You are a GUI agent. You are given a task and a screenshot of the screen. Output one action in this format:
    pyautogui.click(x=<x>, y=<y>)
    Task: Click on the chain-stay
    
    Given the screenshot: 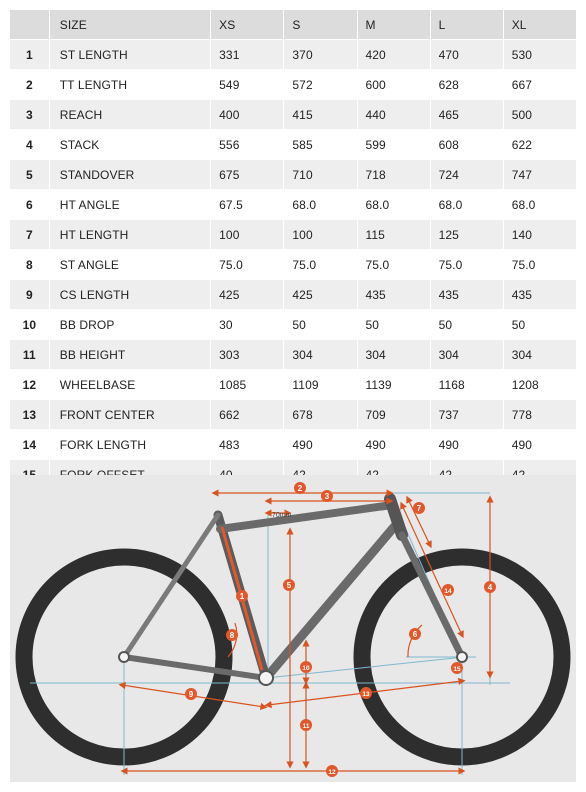 What is the action you would take?
    pyautogui.click(x=195, y=667)
    